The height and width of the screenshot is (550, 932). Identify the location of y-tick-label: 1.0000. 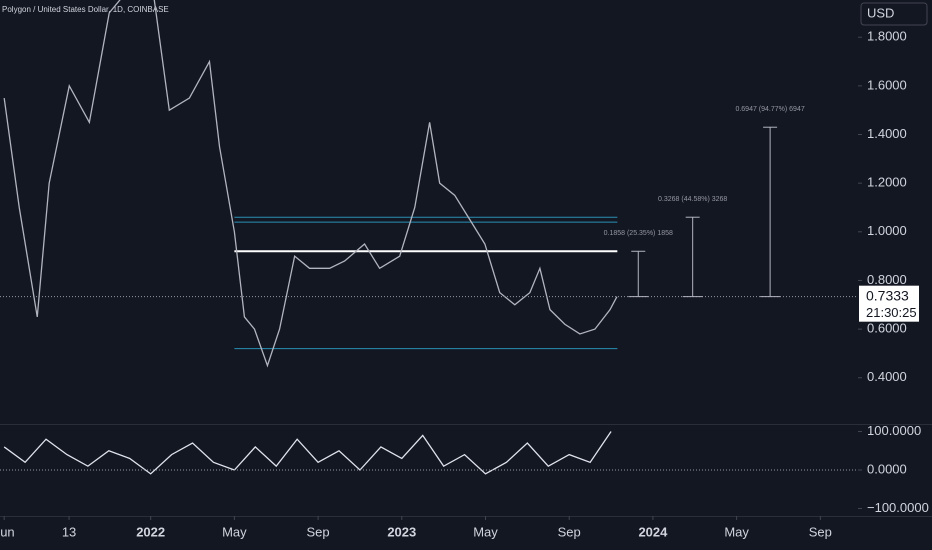
(887, 230).